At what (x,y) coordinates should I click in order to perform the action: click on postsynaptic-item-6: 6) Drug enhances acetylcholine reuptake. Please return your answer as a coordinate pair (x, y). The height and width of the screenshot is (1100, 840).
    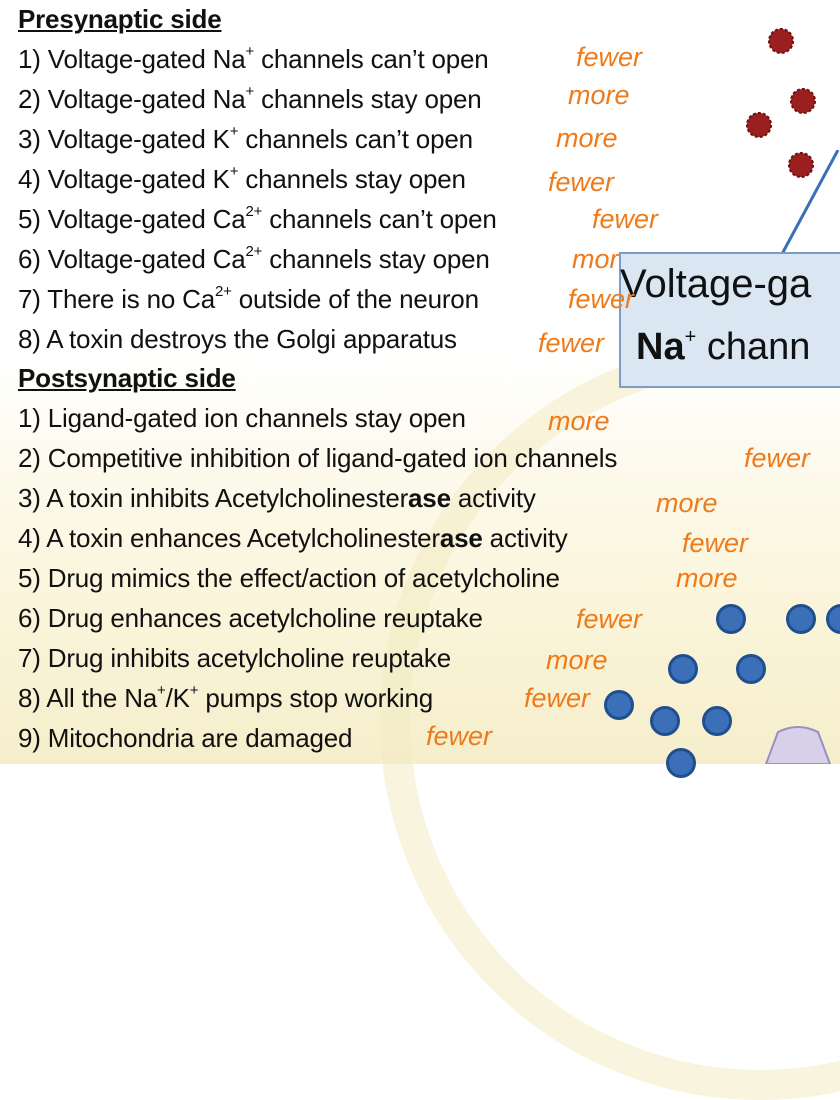
    Looking at the image, I should click on (250, 618).